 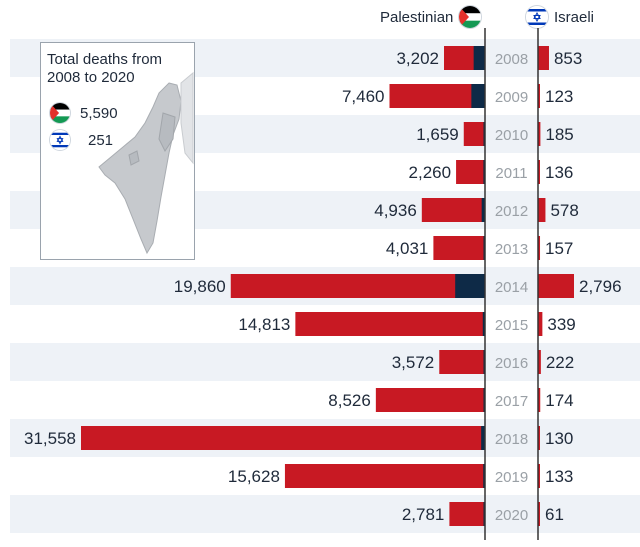 What do you see at coordinates (417, 17) in the screenshot?
I see `palestinian-header-label: Palestinian` at bounding box center [417, 17].